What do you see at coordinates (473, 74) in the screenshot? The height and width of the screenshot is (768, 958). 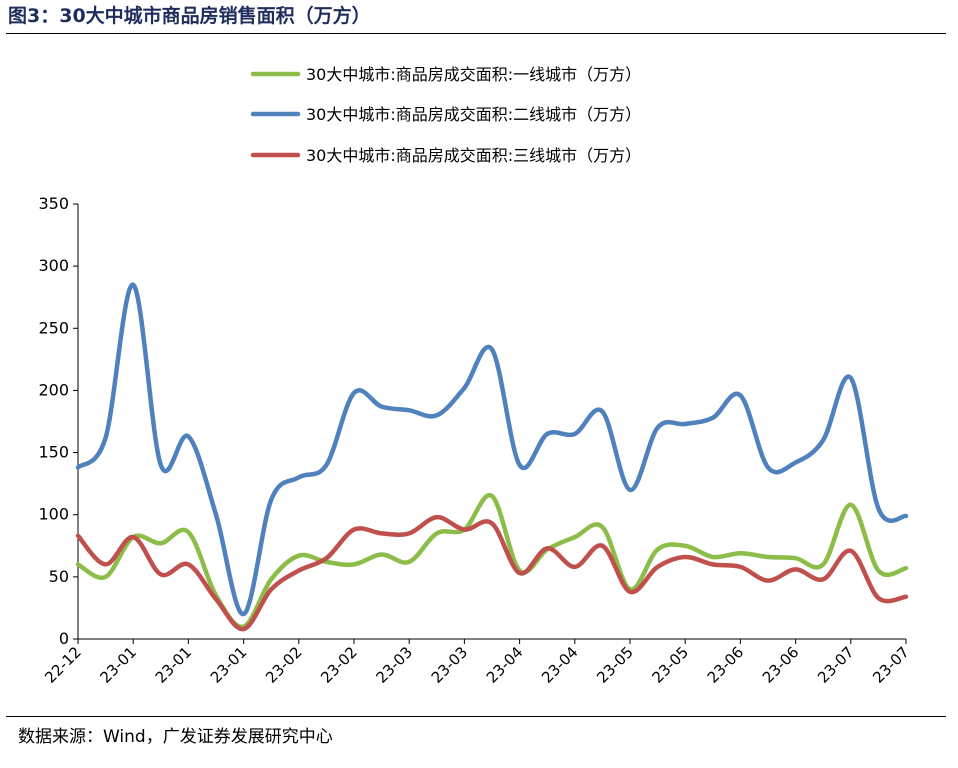 I see `legend-label: 30大中城市:商品房成交面积:一线城市（万方）` at bounding box center [473, 74].